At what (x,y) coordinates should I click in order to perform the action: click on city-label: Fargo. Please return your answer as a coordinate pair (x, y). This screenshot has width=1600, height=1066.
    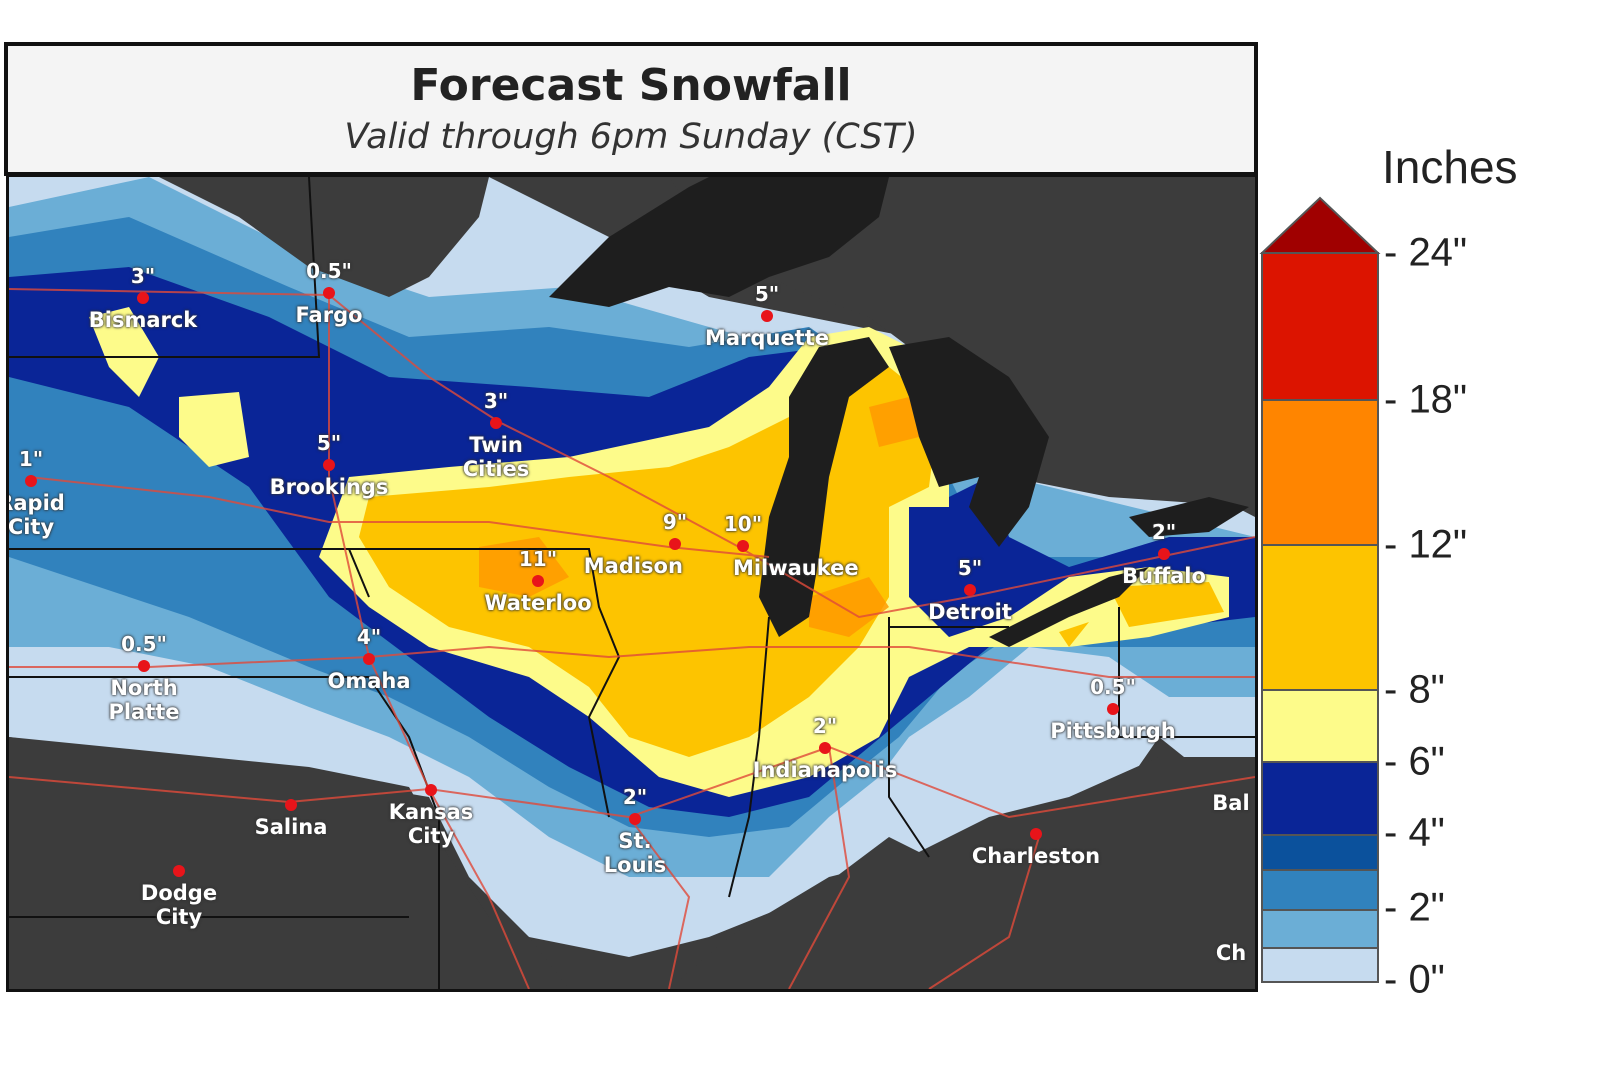
    Looking at the image, I should click on (329, 315).